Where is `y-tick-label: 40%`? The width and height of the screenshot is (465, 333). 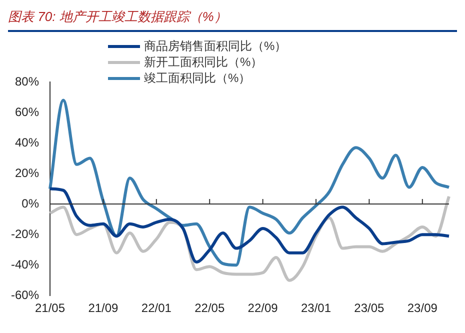 y-tick-label: 40% is located at coordinates (27, 142).